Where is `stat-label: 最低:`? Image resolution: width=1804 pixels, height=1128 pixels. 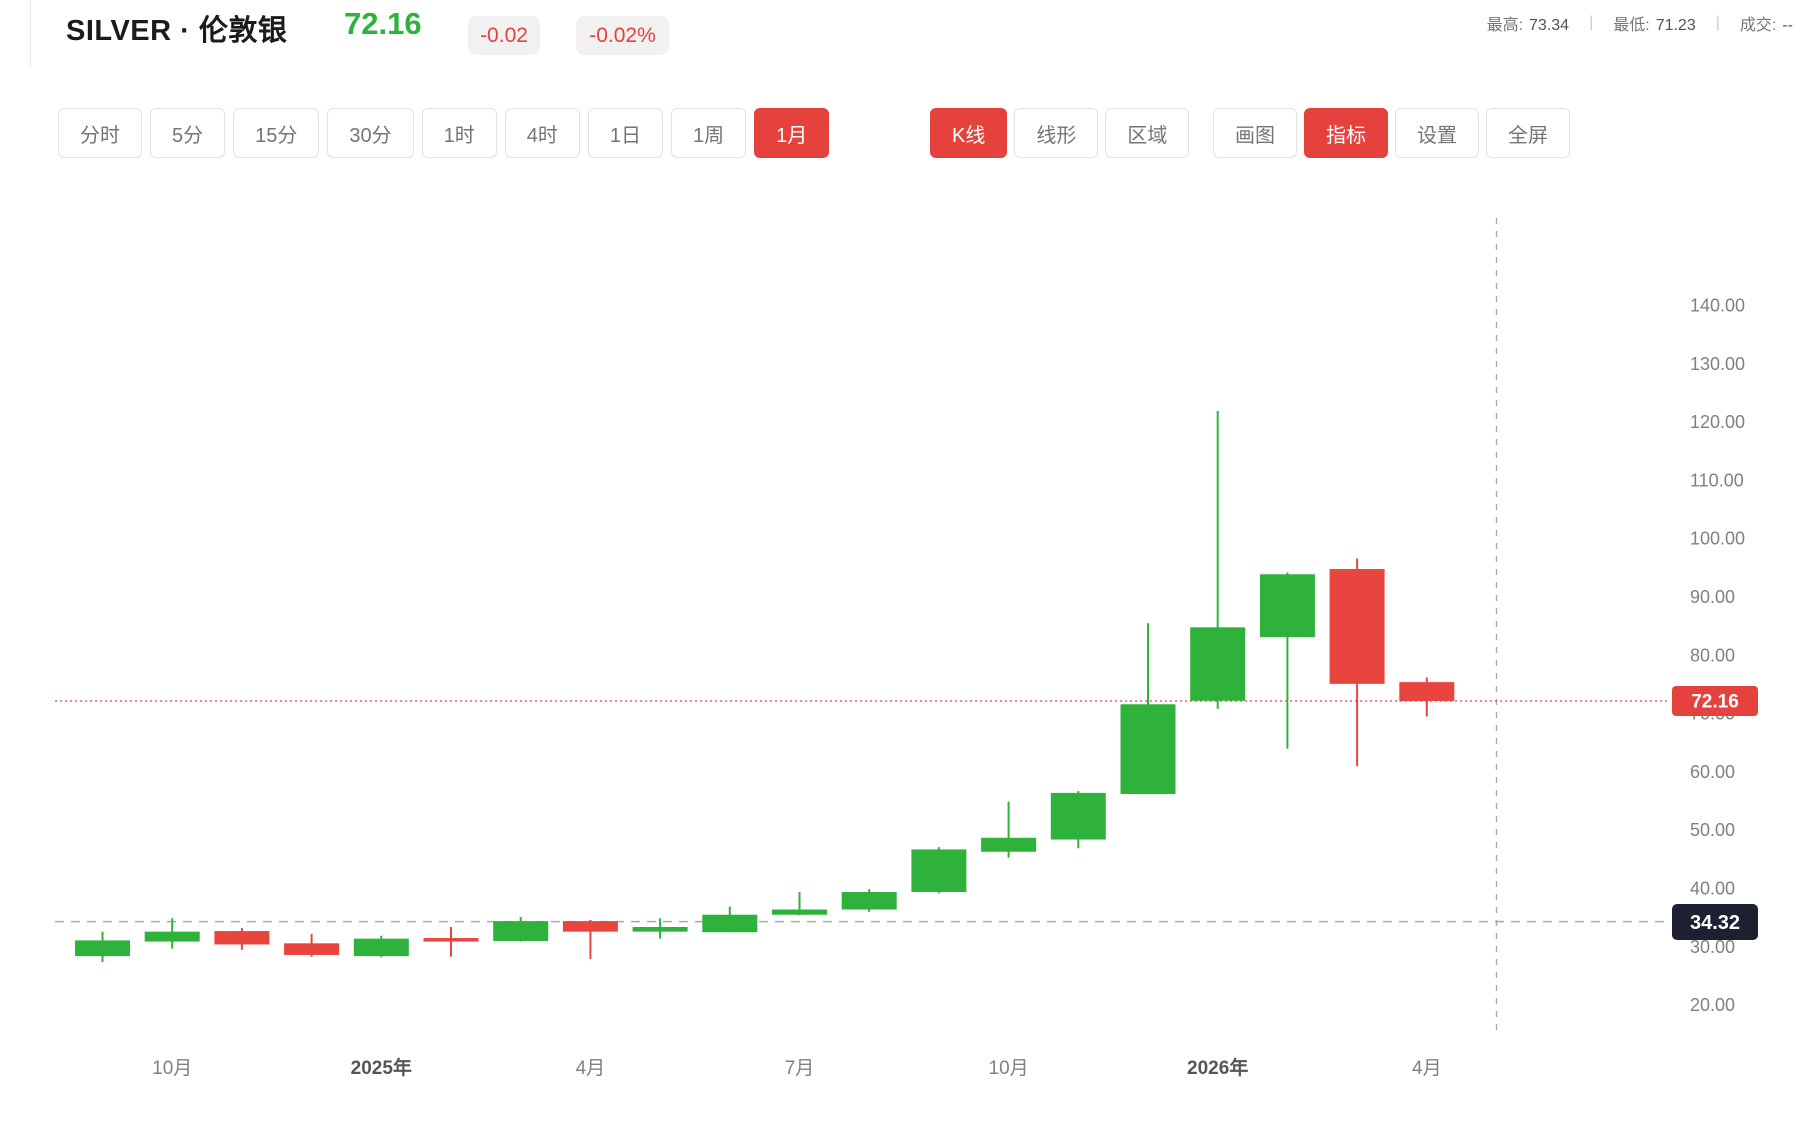 stat-label: 最低: is located at coordinates (1631, 25).